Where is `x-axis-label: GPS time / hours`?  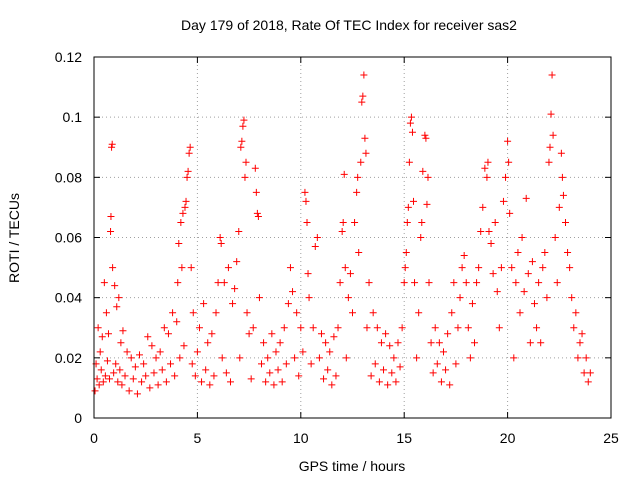
x-axis-label: GPS time / hours is located at coordinates (352, 466).